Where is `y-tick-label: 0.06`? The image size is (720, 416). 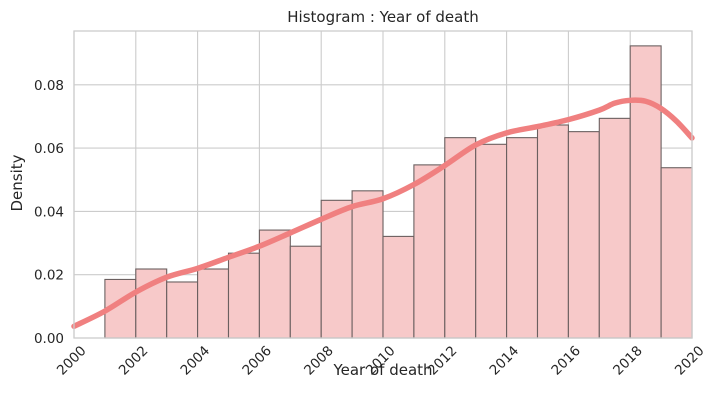 y-tick-label: 0.06 is located at coordinates (49, 149).